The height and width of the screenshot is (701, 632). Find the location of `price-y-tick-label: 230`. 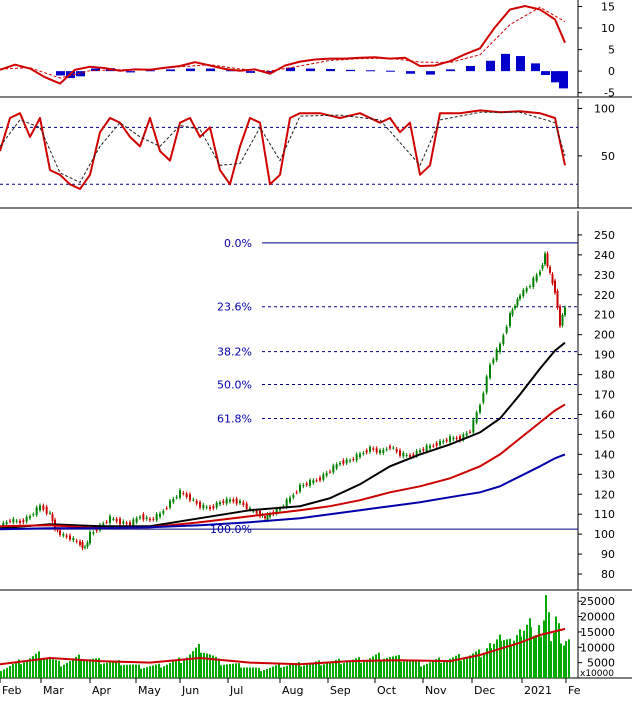

price-y-tick-label: 230 is located at coordinates (604, 275).